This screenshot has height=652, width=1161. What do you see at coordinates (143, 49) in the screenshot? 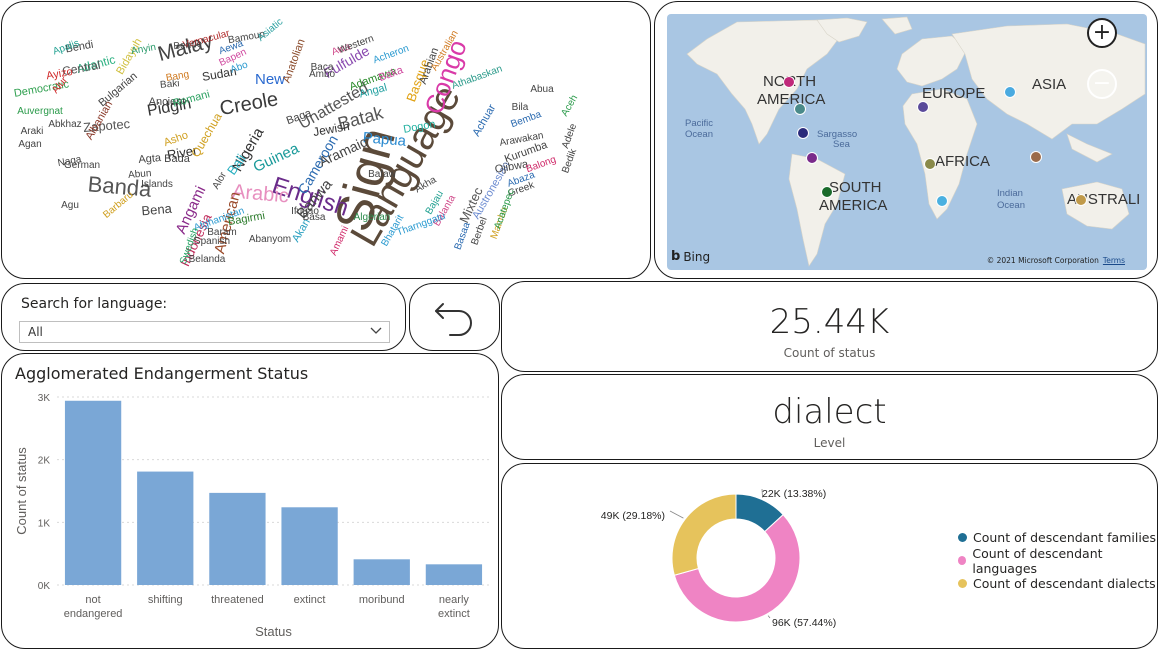
I see `word-cloud-word: Anyin` at bounding box center [143, 49].